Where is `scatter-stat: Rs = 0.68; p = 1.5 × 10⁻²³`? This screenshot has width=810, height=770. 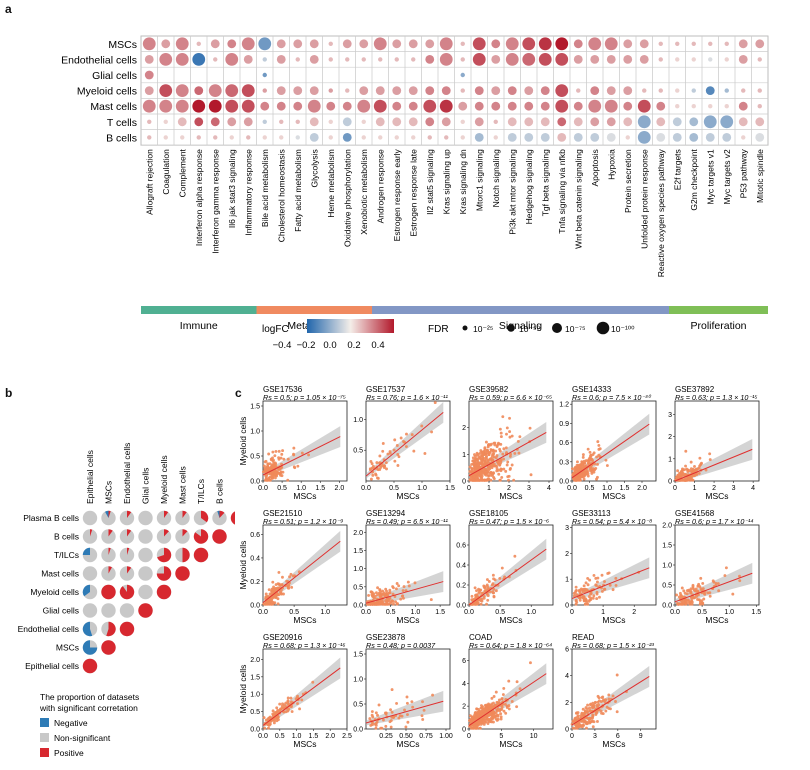
scatter-stat: Rs = 0.68; p = 1.5 × 10⁻²³ is located at coordinates (613, 645).